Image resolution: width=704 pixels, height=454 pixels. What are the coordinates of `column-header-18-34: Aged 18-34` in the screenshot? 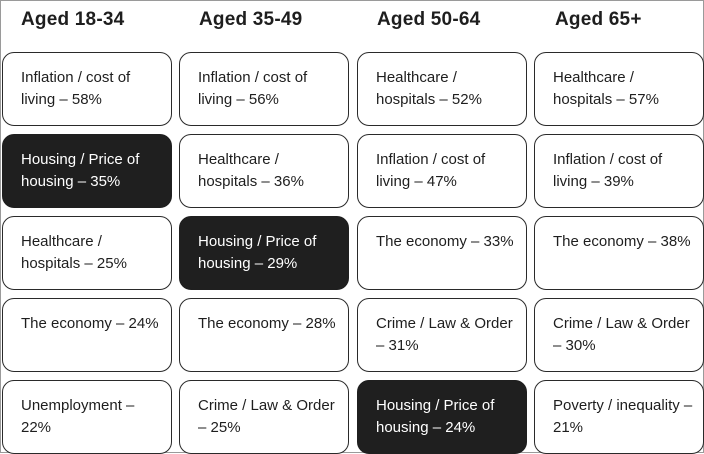 It's located at (73, 19).